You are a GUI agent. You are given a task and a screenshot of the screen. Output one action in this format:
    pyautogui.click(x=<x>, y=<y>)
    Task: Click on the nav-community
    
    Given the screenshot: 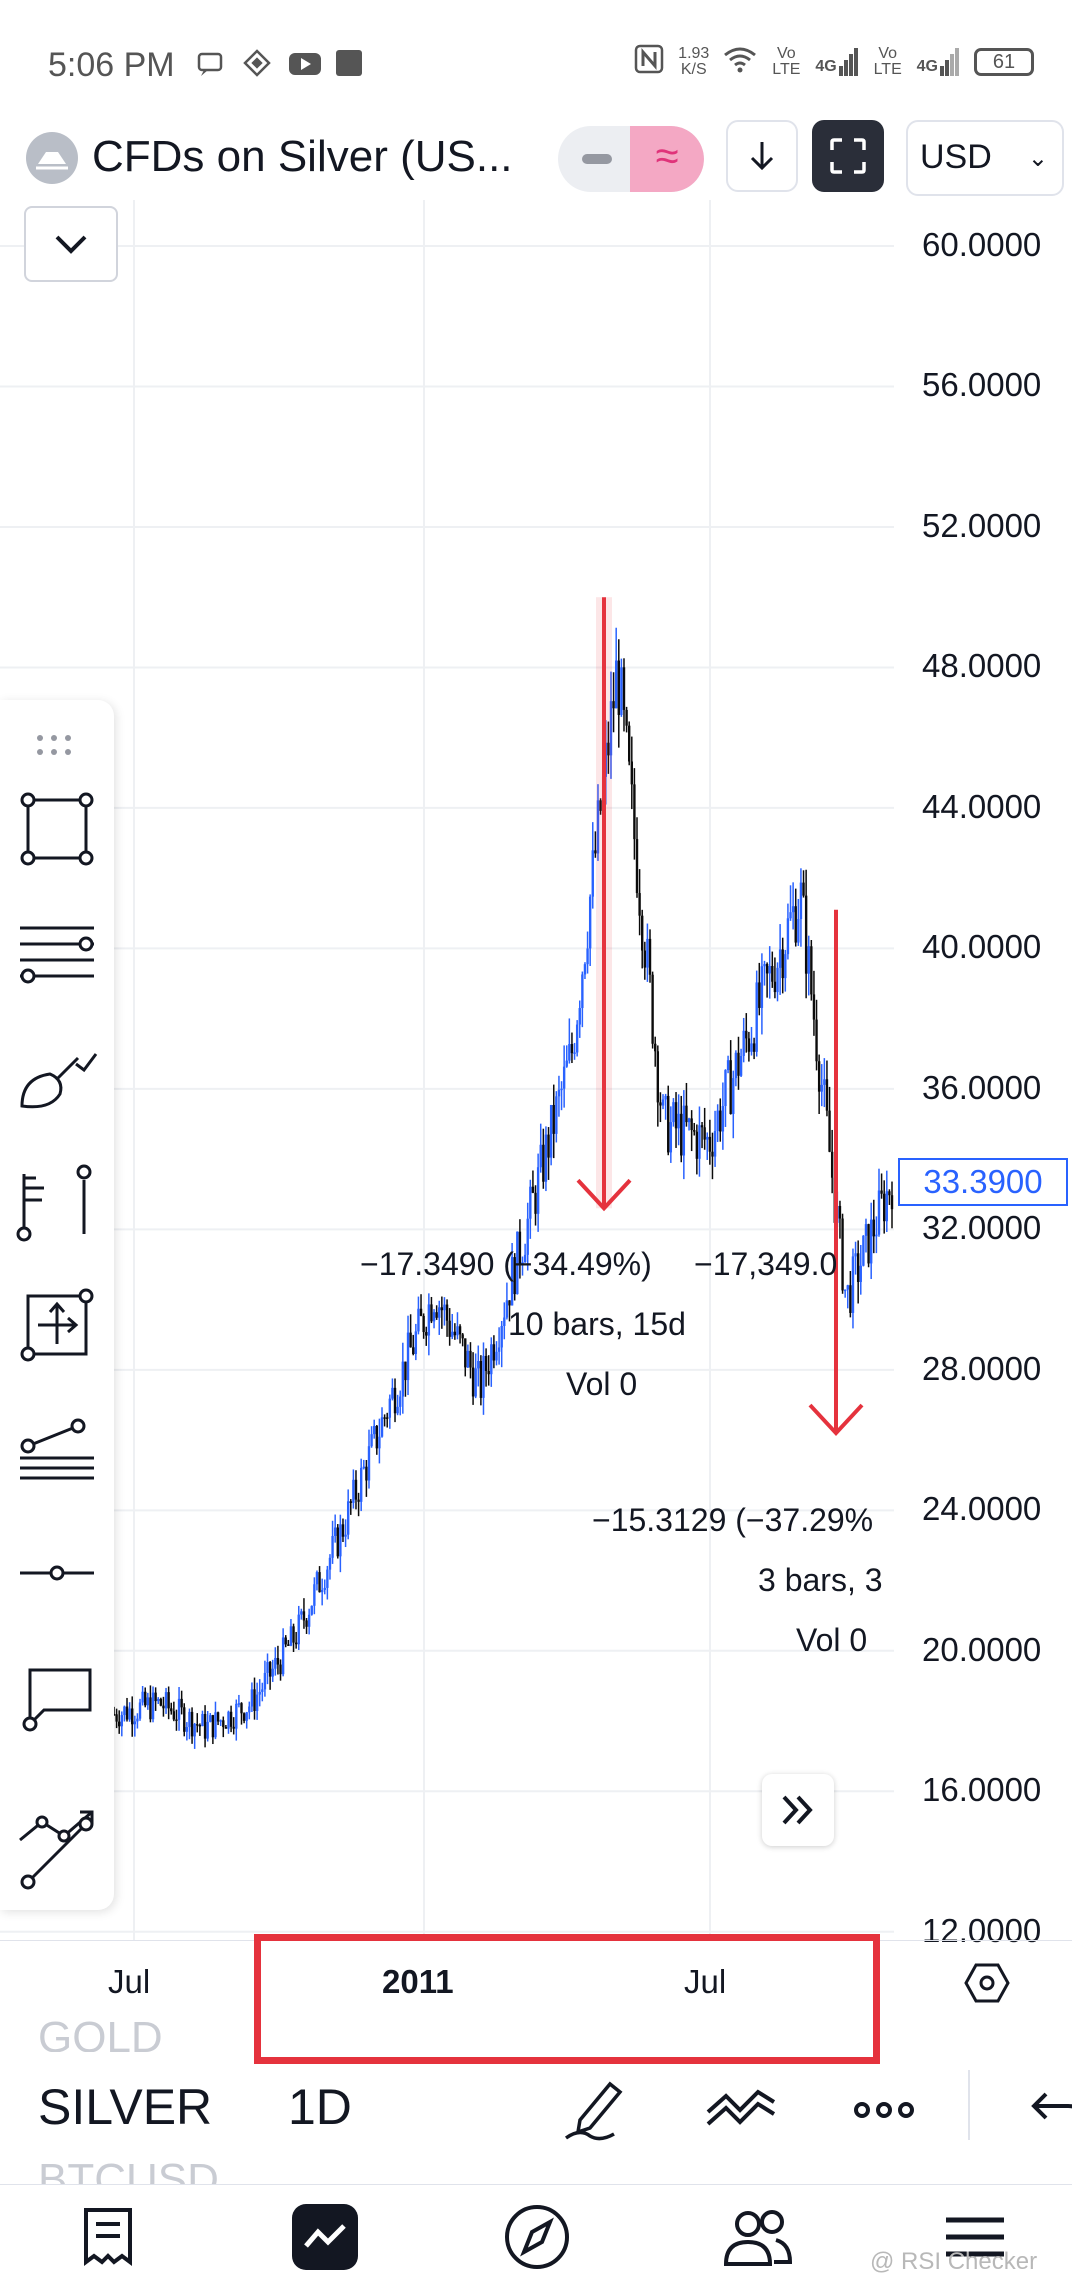 What is the action you would take?
    pyautogui.click(x=757, y=2237)
    